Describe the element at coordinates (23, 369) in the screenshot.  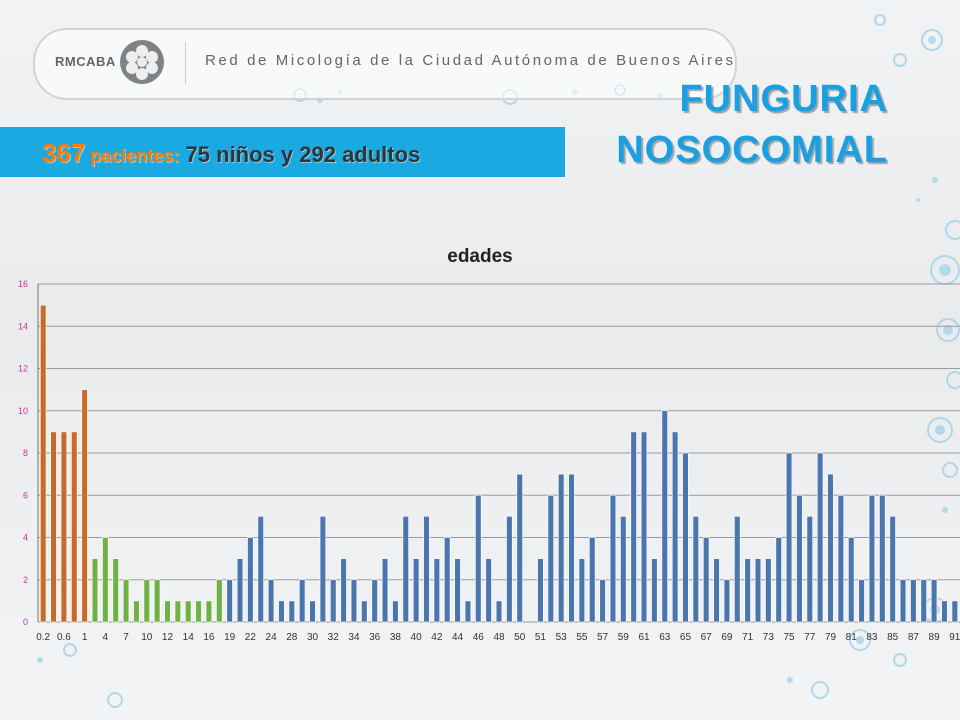
I see `y-tick-label: 12` at that location.